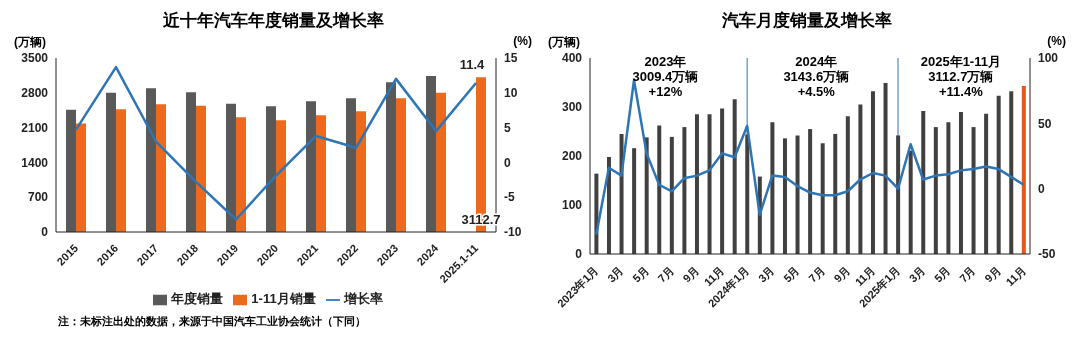 The height and width of the screenshot is (350, 1080). What do you see at coordinates (572, 156) in the screenshot?
I see `y-tick-label: 200` at bounding box center [572, 156].